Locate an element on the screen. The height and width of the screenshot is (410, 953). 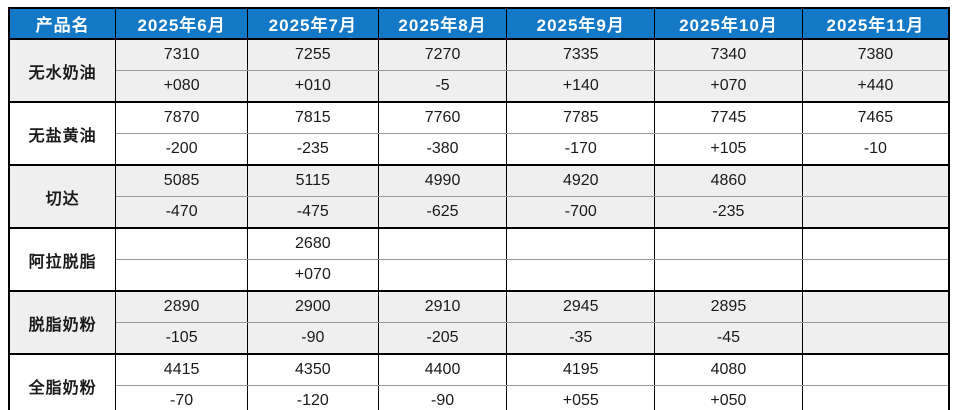
price-cell: 2680 is located at coordinates (312, 243).